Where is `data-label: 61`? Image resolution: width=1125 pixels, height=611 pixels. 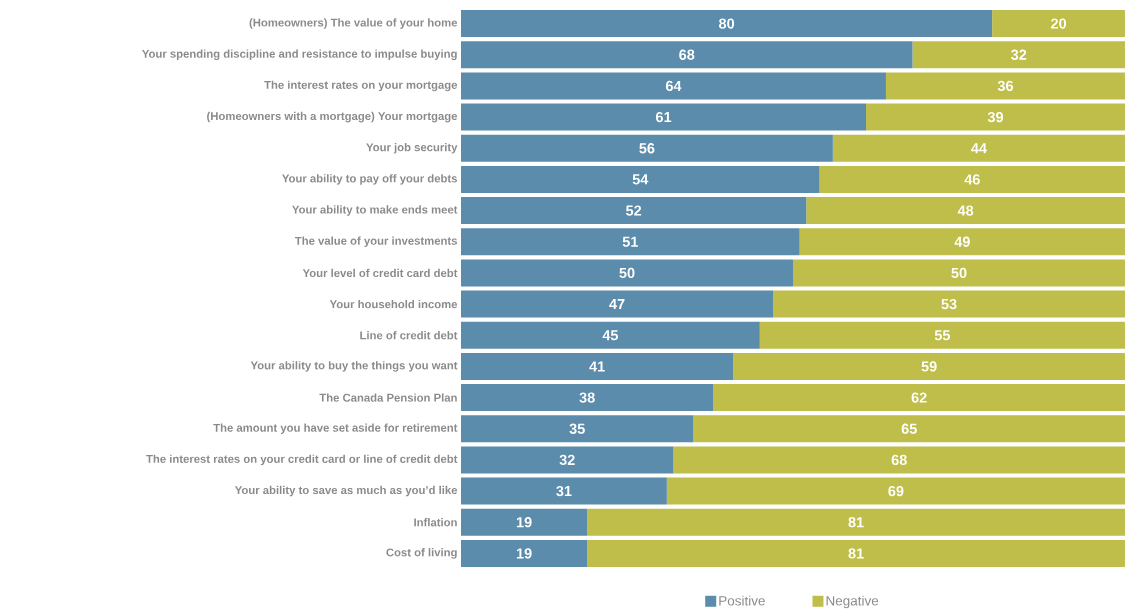 data-label: 61 is located at coordinates (663, 117).